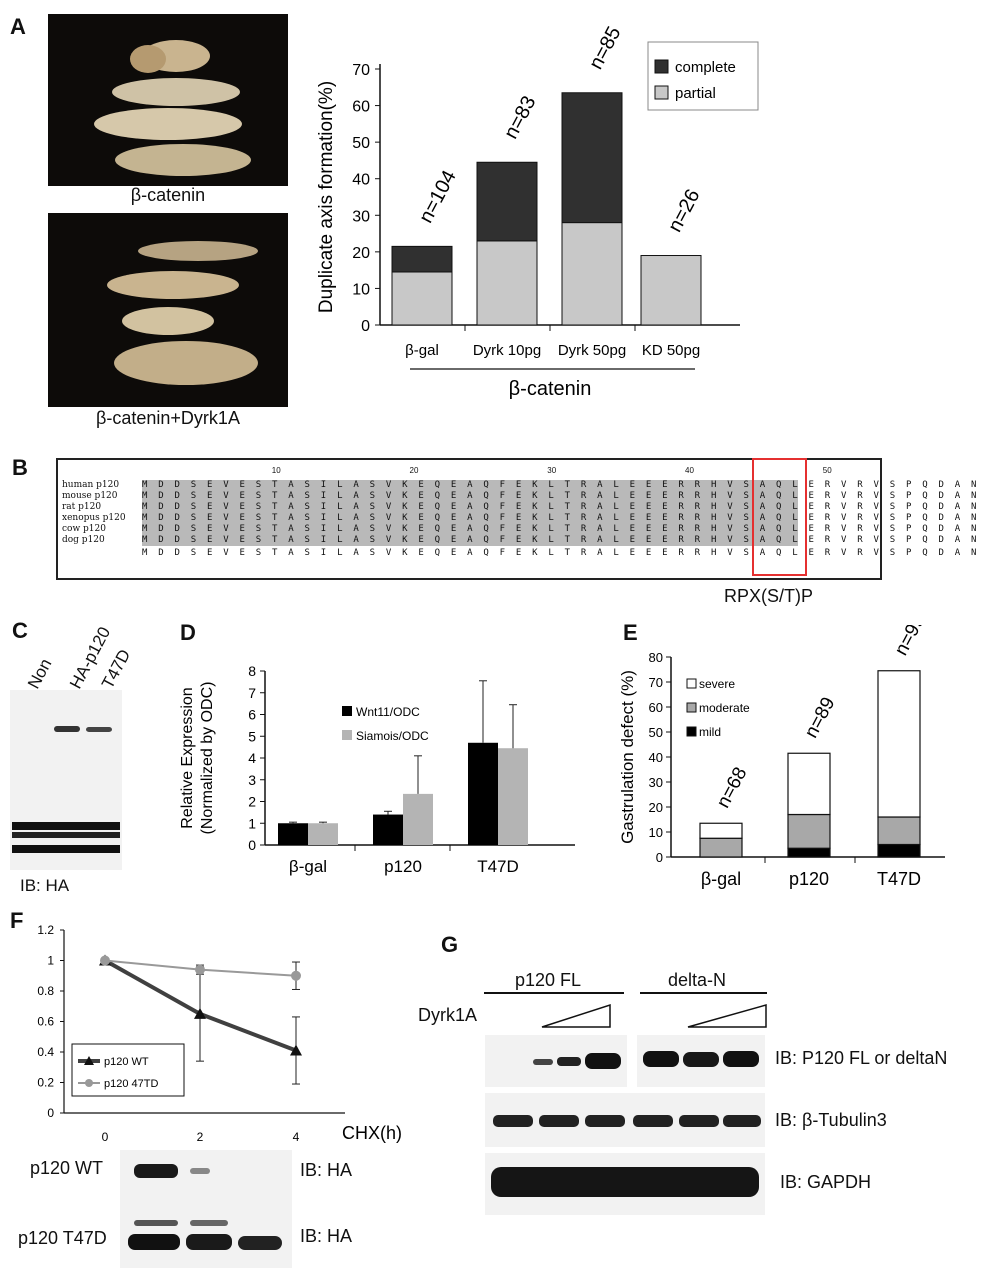 This screenshot has height=1280, width=981. I want to click on blot-c-lane-labels: Non HA-p120 T47D, so click(72, 659).